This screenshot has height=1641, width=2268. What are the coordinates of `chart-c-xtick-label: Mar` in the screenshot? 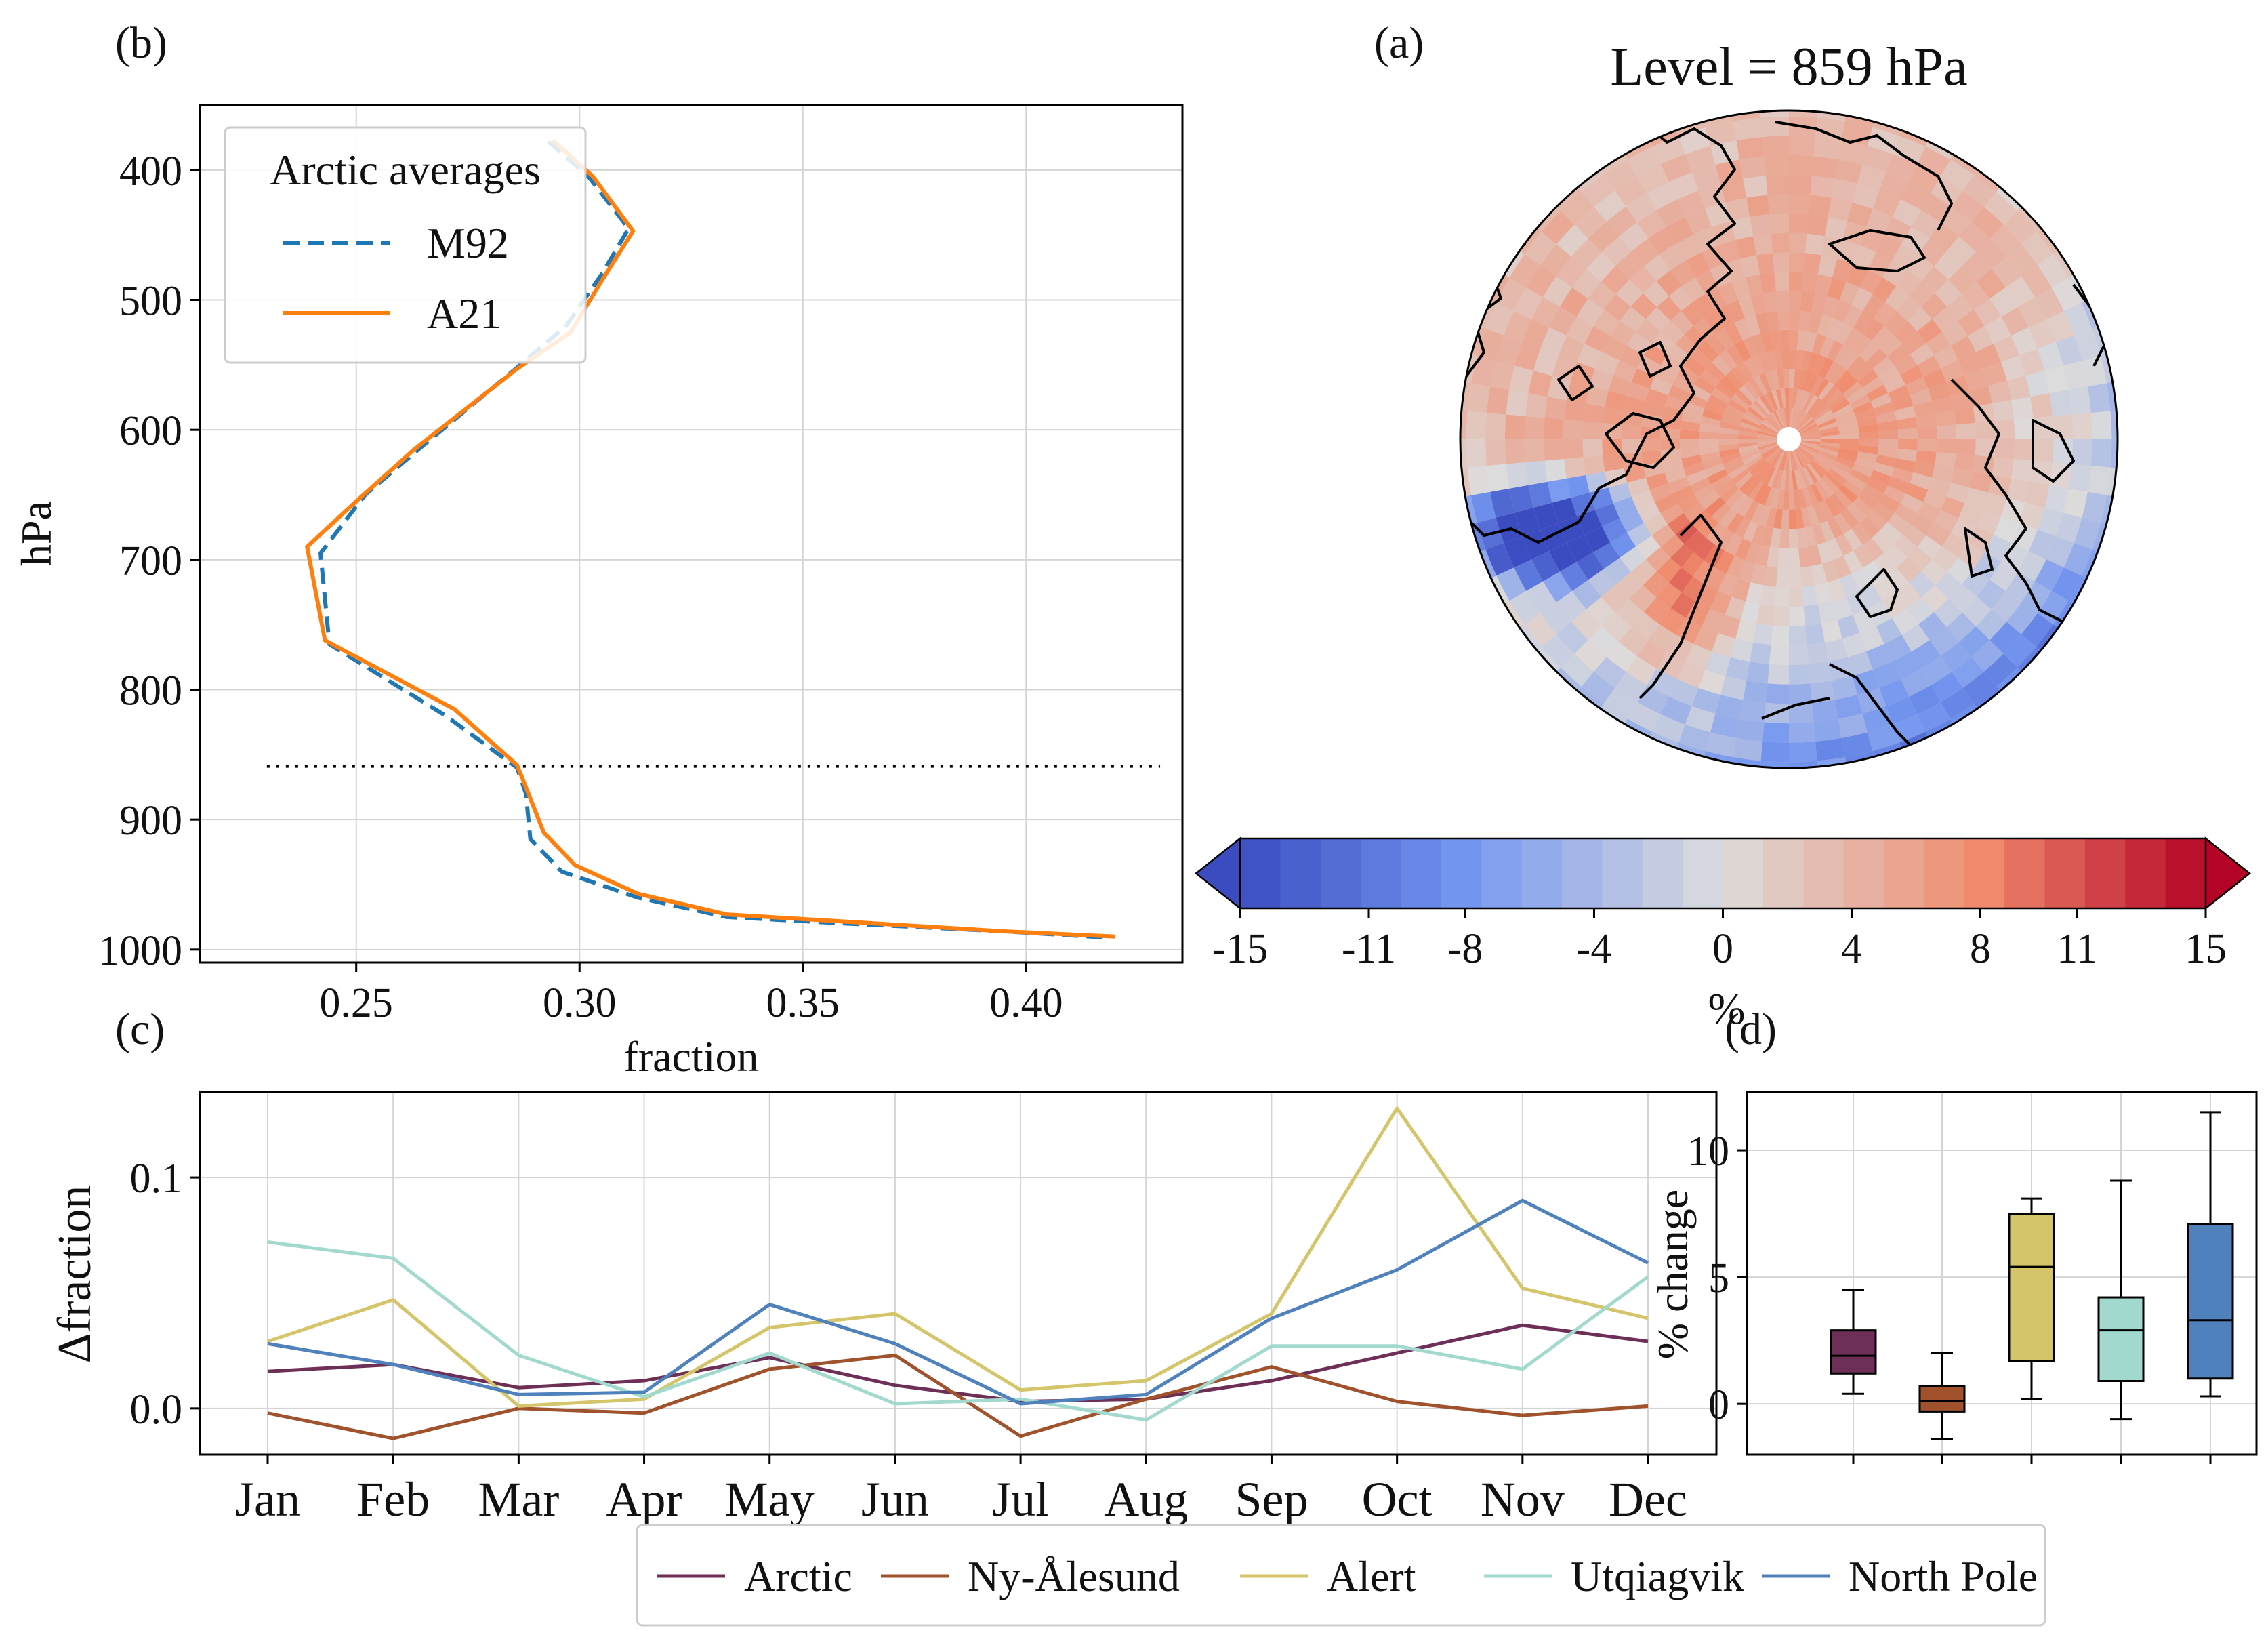 It's located at (518, 1499).